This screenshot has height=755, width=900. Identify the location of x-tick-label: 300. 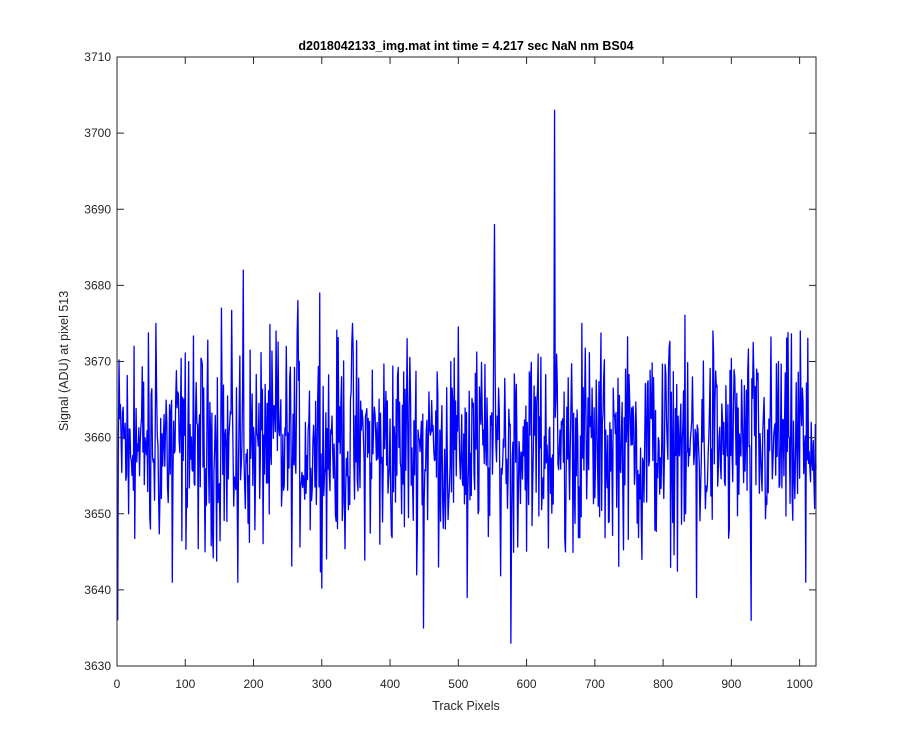
(322, 684).